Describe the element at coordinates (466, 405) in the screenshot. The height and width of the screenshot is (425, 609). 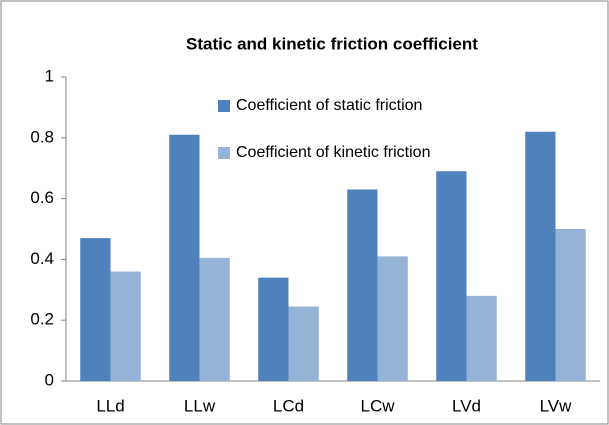
I see `x-tick-label: LVd` at that location.